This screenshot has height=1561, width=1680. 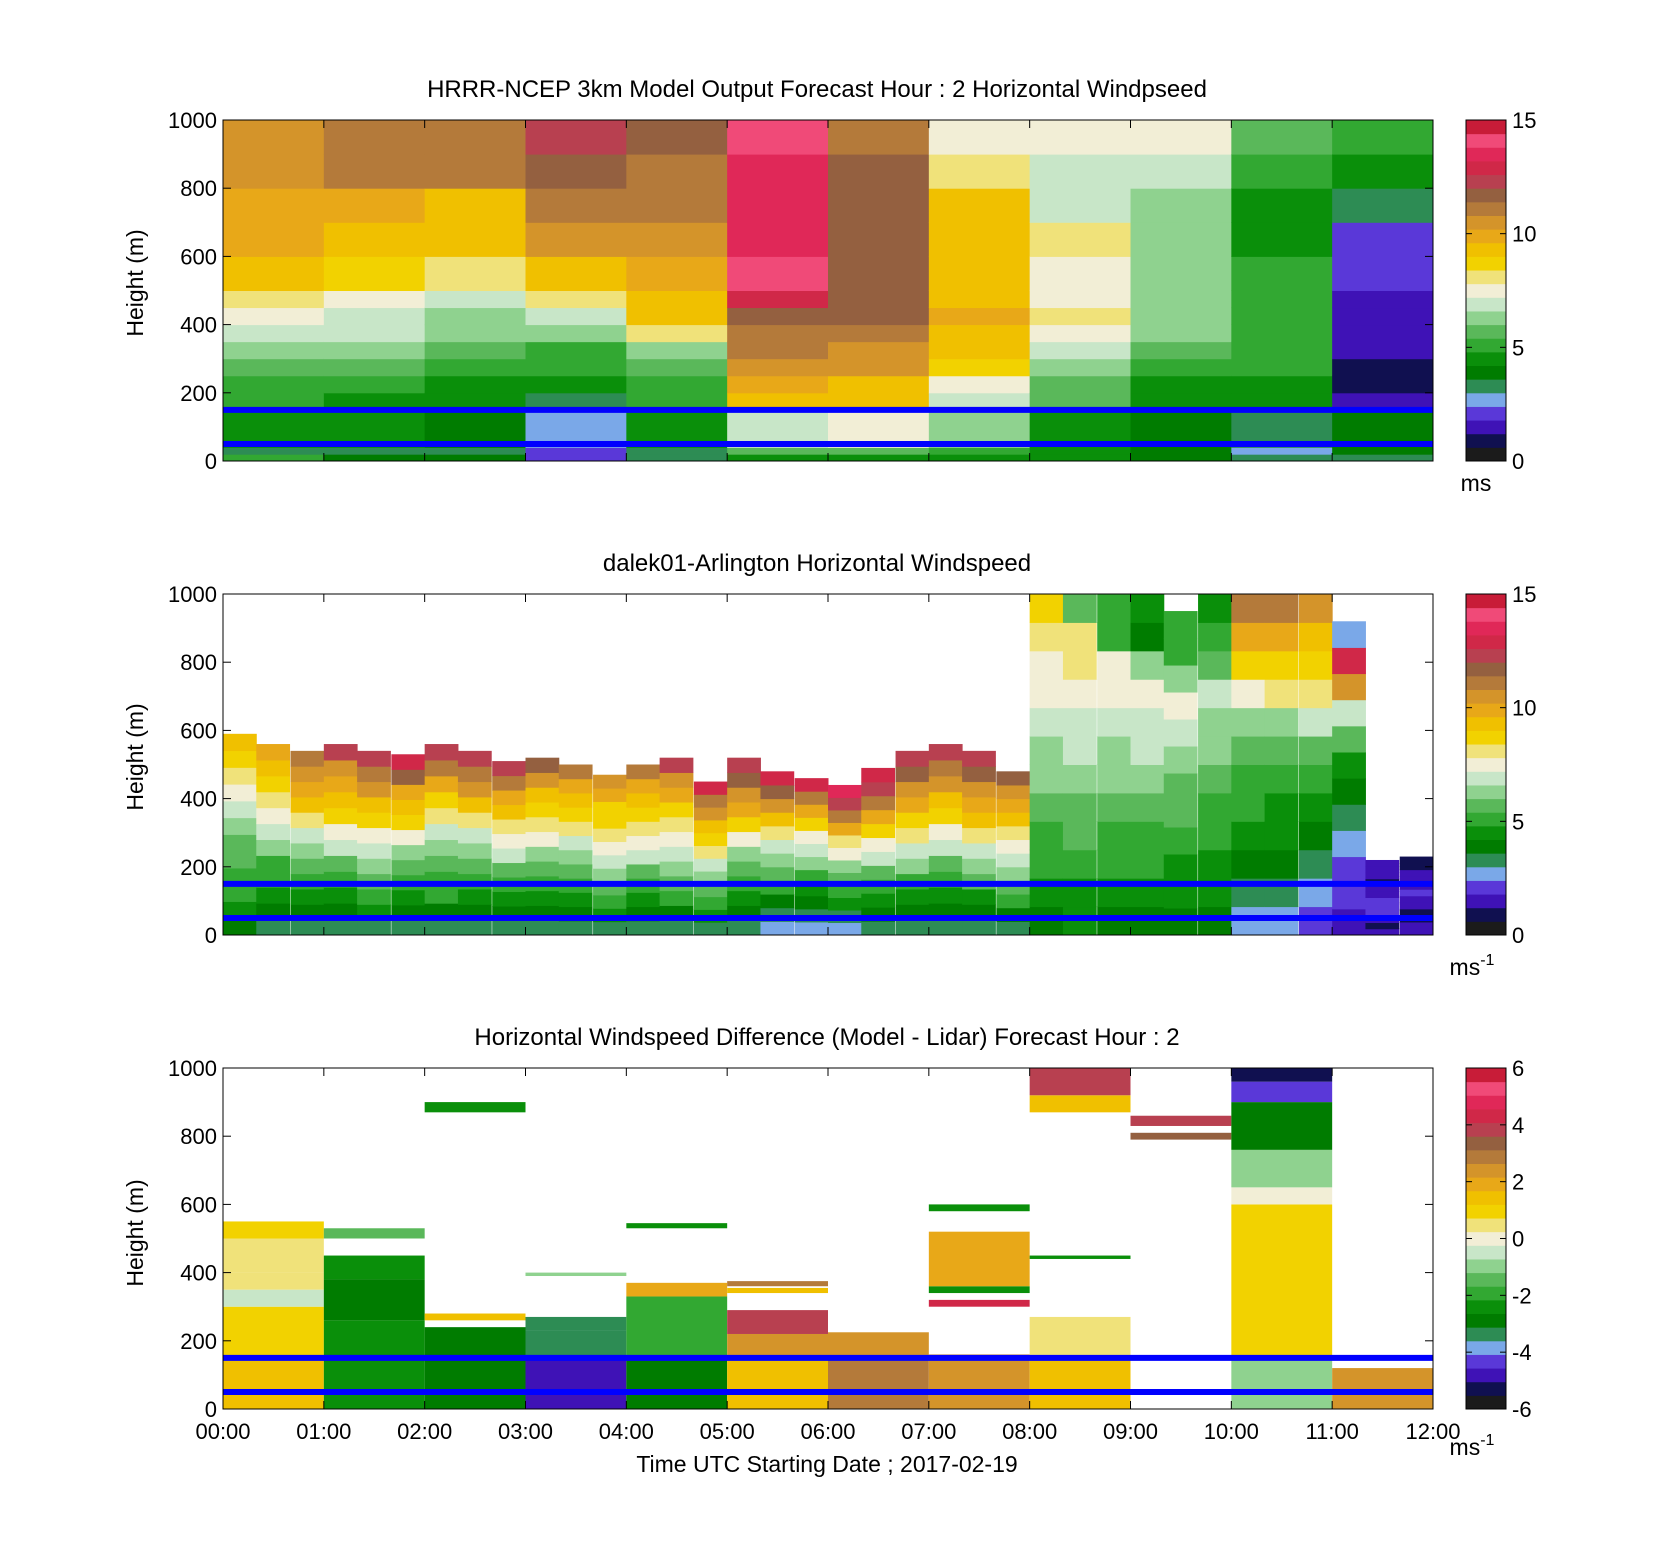 I want to click on y-tick-label: 600, so click(x=198, y=1204).